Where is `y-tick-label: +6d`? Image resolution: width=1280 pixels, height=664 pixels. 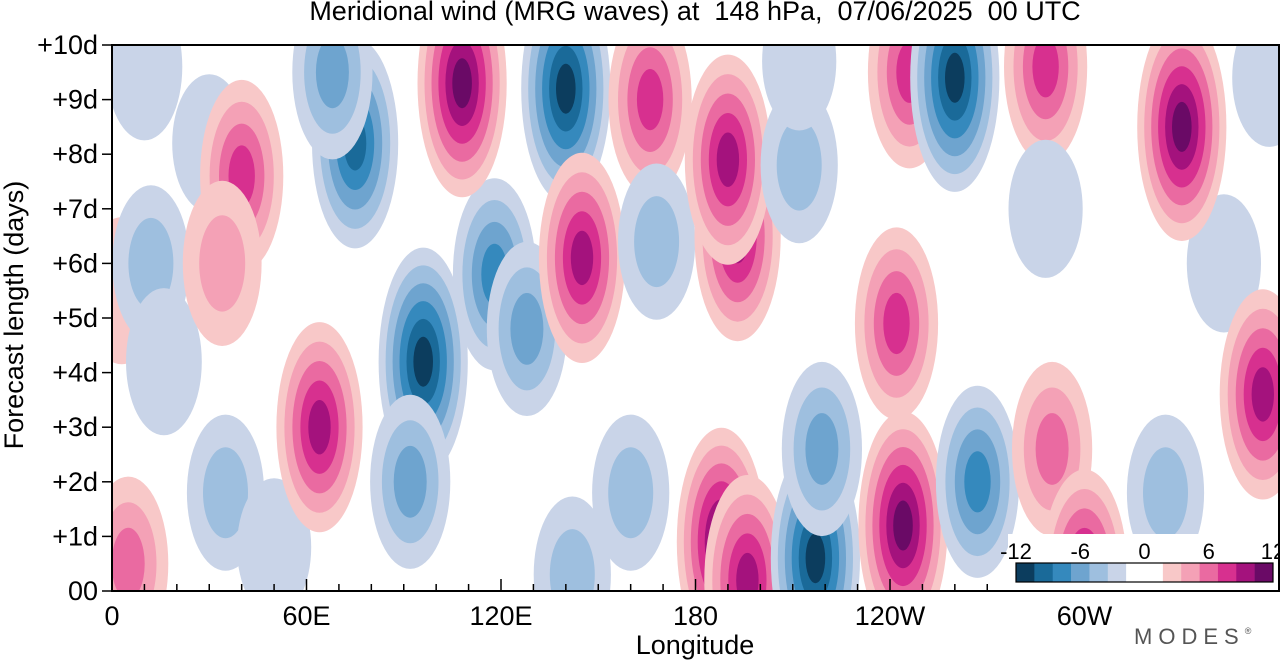 y-tick-label: +6d is located at coordinates (75, 263).